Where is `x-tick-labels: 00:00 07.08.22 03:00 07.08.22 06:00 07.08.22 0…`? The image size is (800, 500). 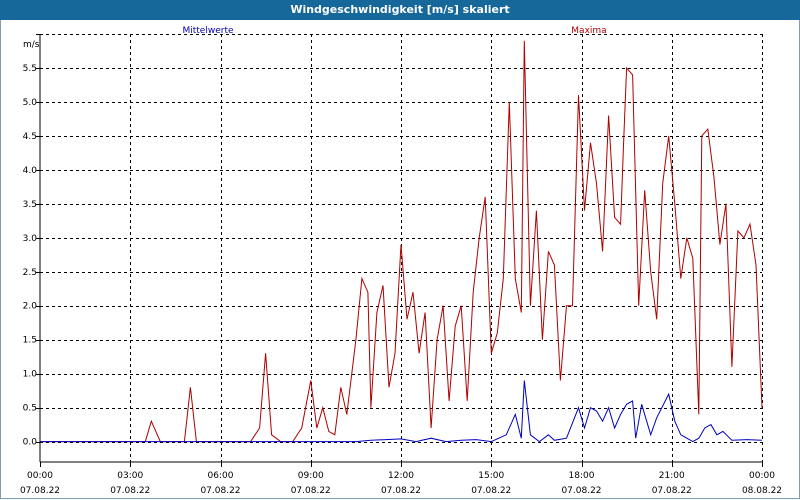 x-tick-labels: 00:00 07.08.22 03:00 07.08.22 06:00 07.08.22 0… is located at coordinates (401, 483).